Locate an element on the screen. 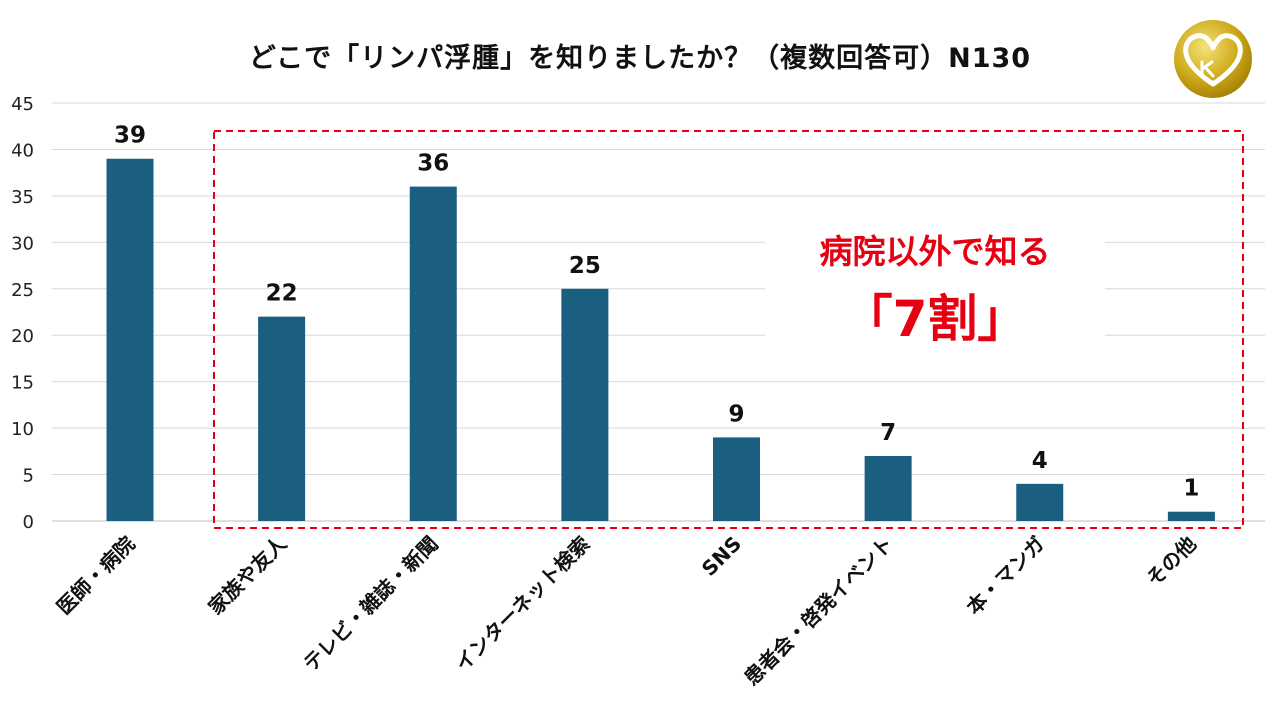 The width and height of the screenshot is (1280, 720). y-tick-label: 5 is located at coordinates (28, 476).